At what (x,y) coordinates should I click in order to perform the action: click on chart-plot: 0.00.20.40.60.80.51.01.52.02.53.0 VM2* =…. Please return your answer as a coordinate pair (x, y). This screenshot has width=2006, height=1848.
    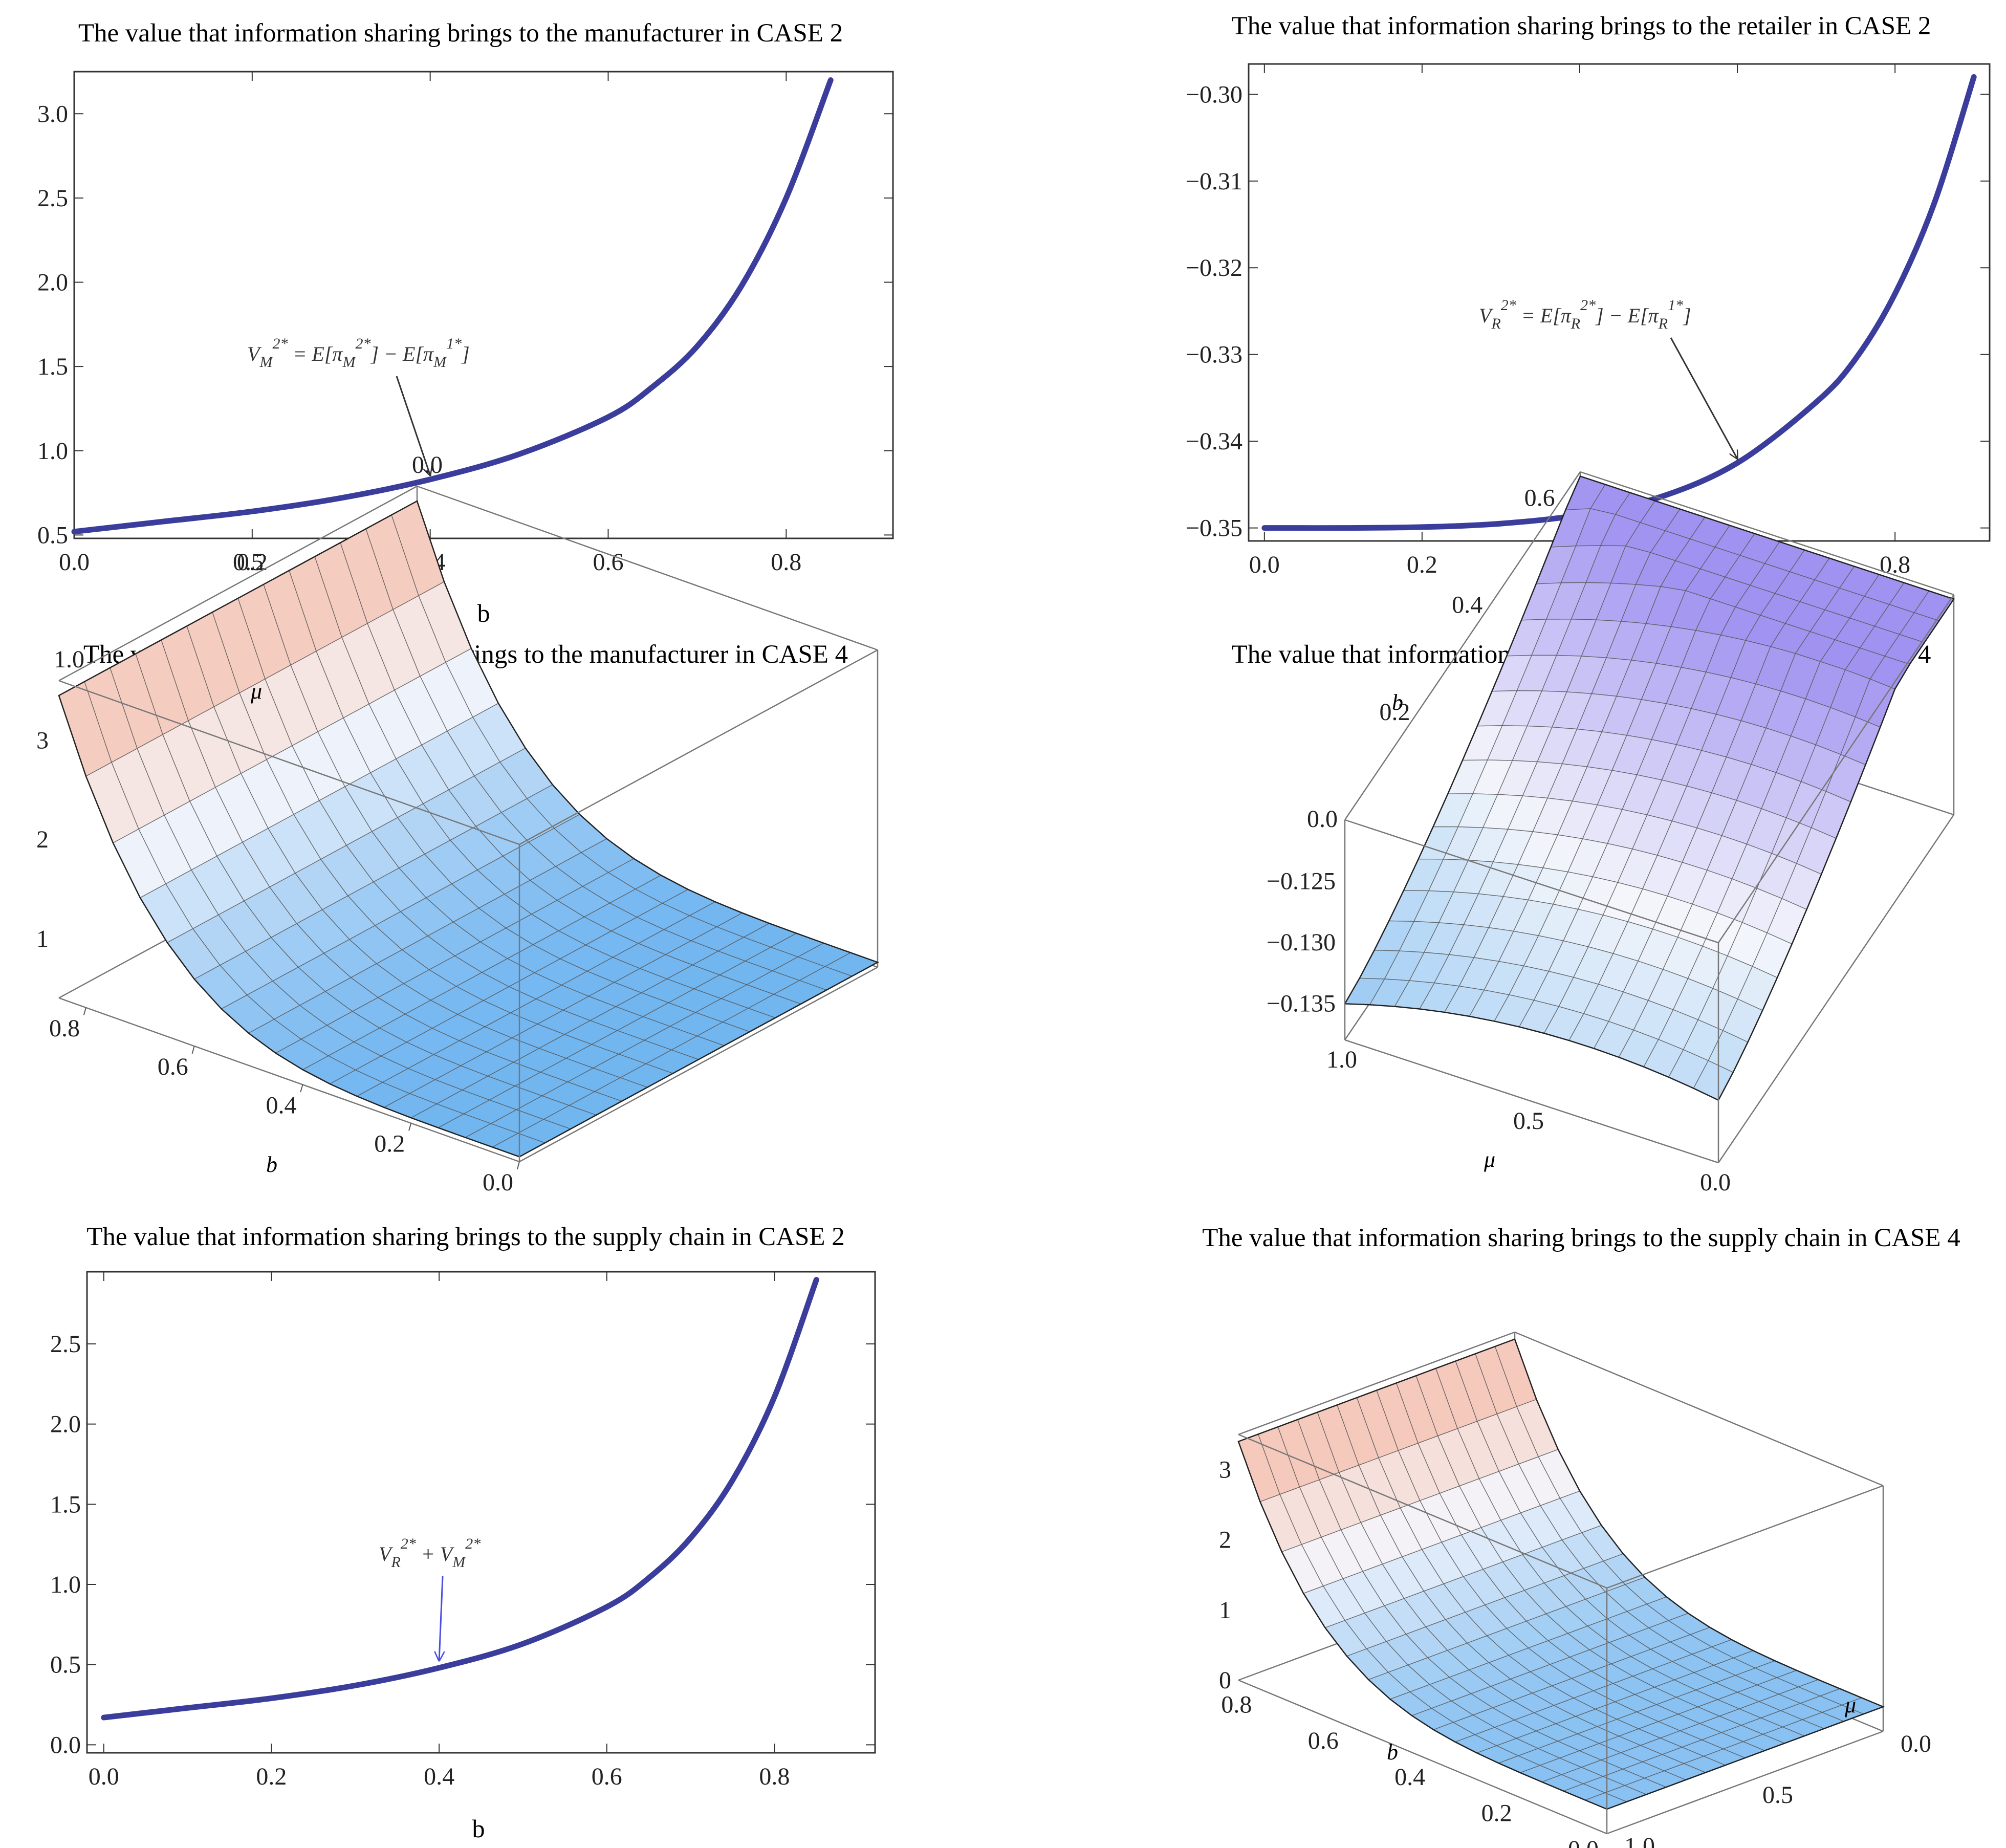
    Looking at the image, I should click on (465, 349).